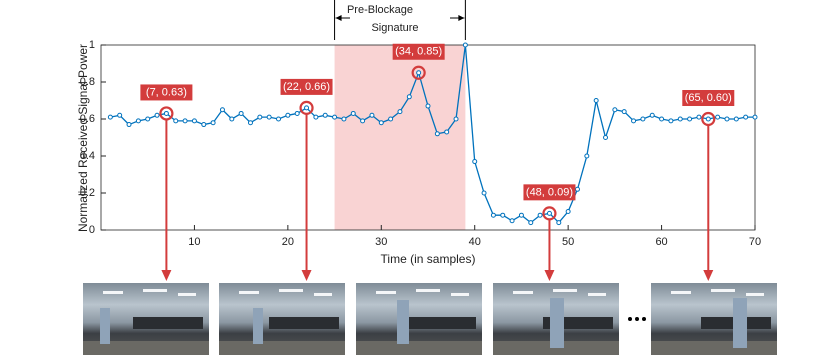 The height and width of the screenshot is (355, 830). Describe the element at coordinates (288, 242) in the screenshot. I see `x-tick-label: 20` at that location.